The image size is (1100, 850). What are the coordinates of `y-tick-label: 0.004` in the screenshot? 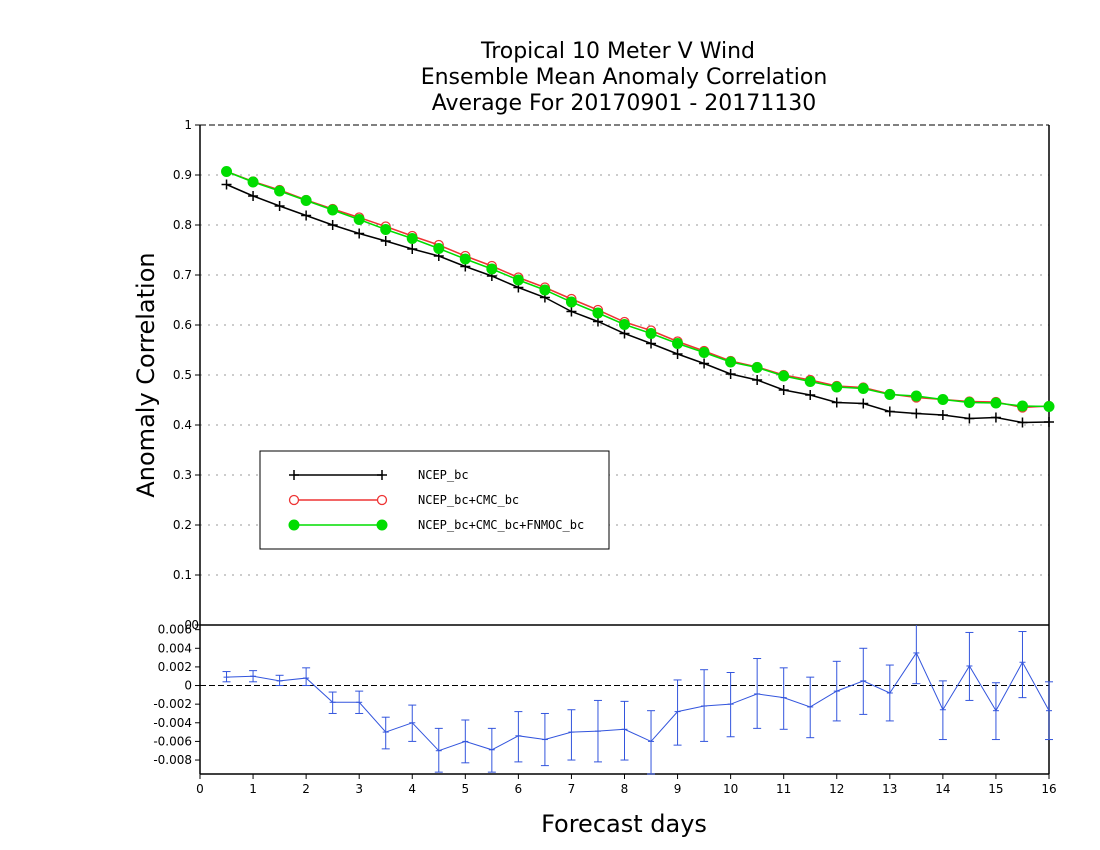 It's located at (175, 648).